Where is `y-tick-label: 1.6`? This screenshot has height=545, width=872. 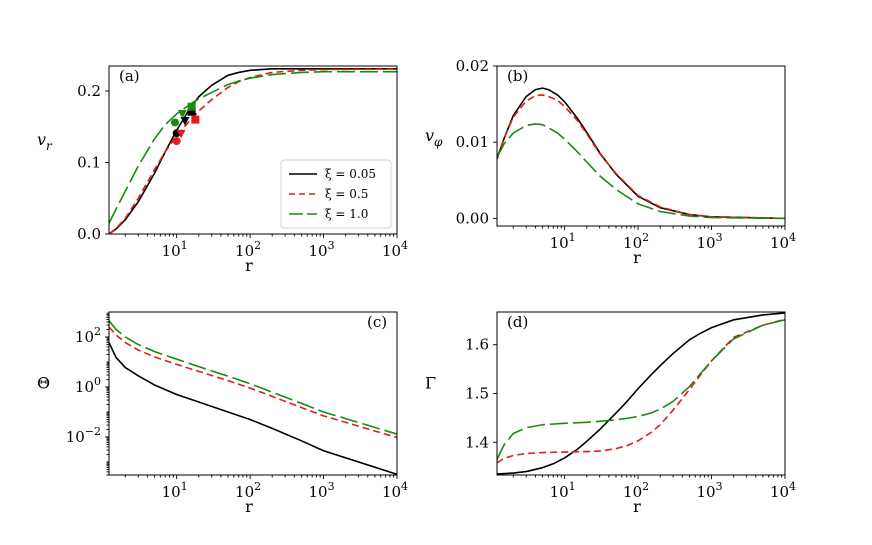
y-tick-label: 1.6 is located at coordinates (477, 345).